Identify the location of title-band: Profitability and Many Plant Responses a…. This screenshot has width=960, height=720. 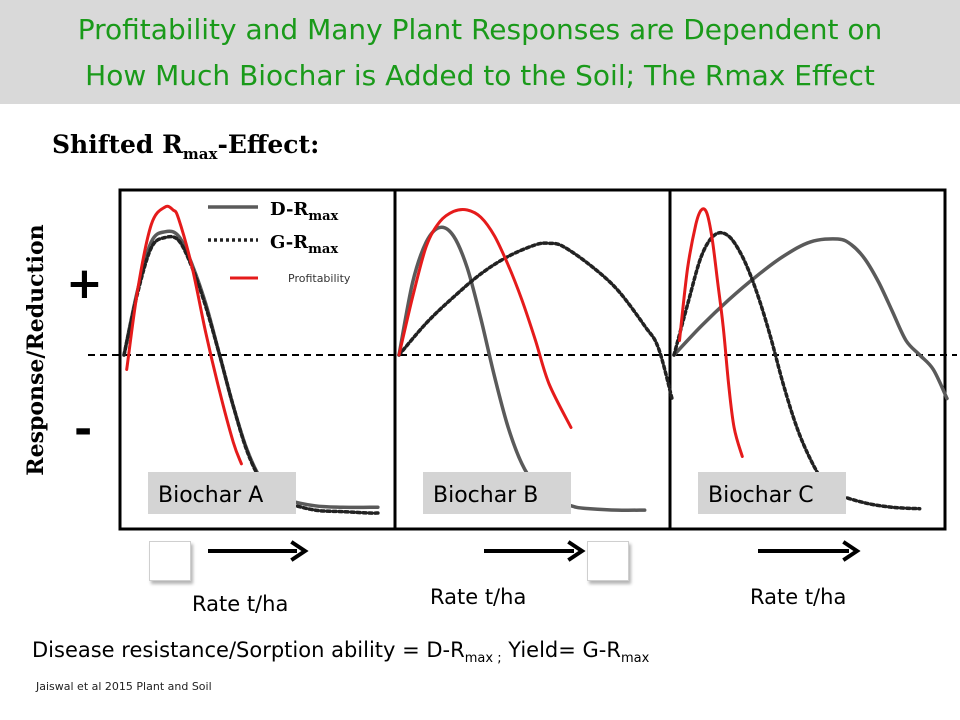
(480, 52).